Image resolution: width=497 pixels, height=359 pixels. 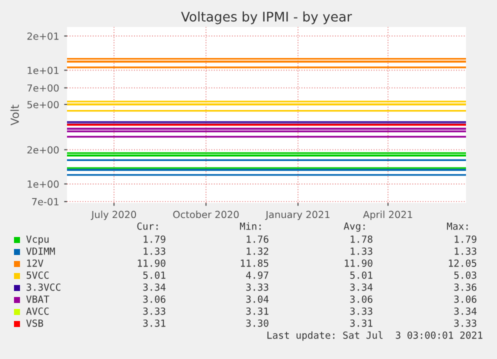 I want to click on text: 3.36, so click(x=465, y=287).